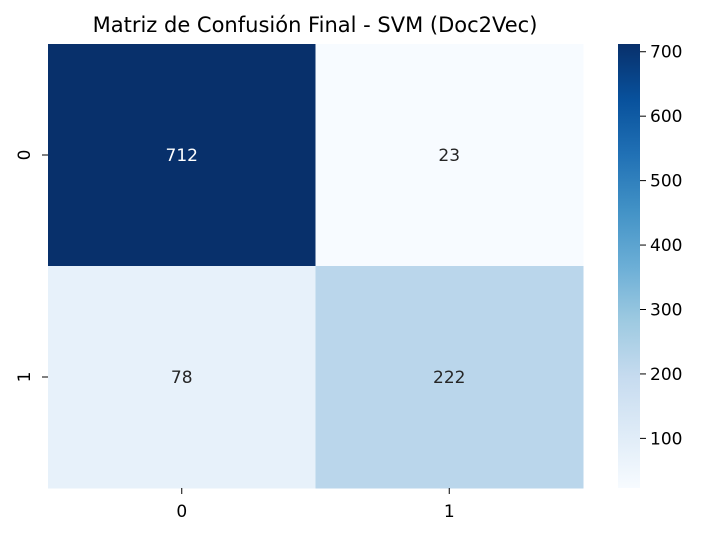 This screenshot has width=705, height=536. What do you see at coordinates (666, 439) in the screenshot?
I see `colorbar-tick-label: 100` at bounding box center [666, 439].